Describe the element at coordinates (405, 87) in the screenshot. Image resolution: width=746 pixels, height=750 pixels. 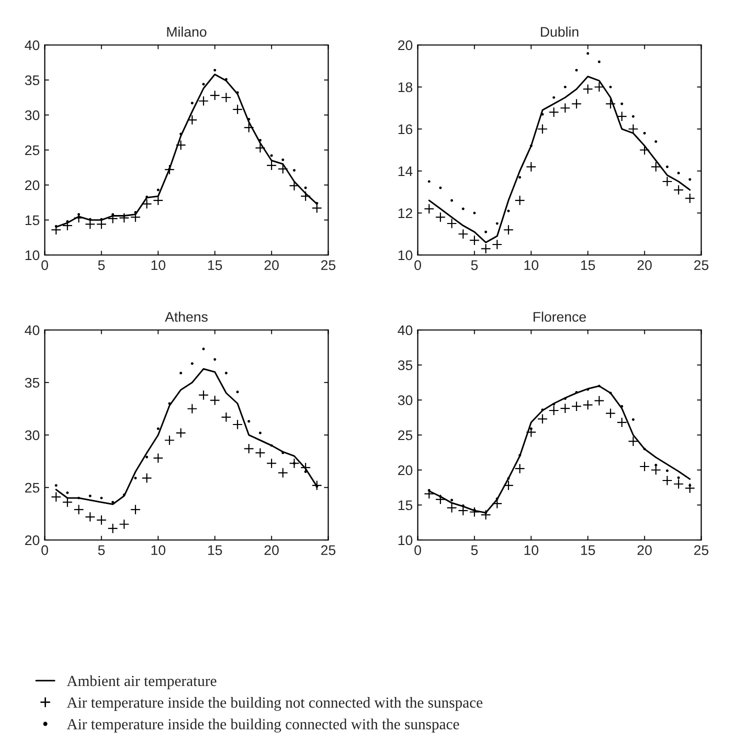
I see `y-tick-label: 18` at that location.